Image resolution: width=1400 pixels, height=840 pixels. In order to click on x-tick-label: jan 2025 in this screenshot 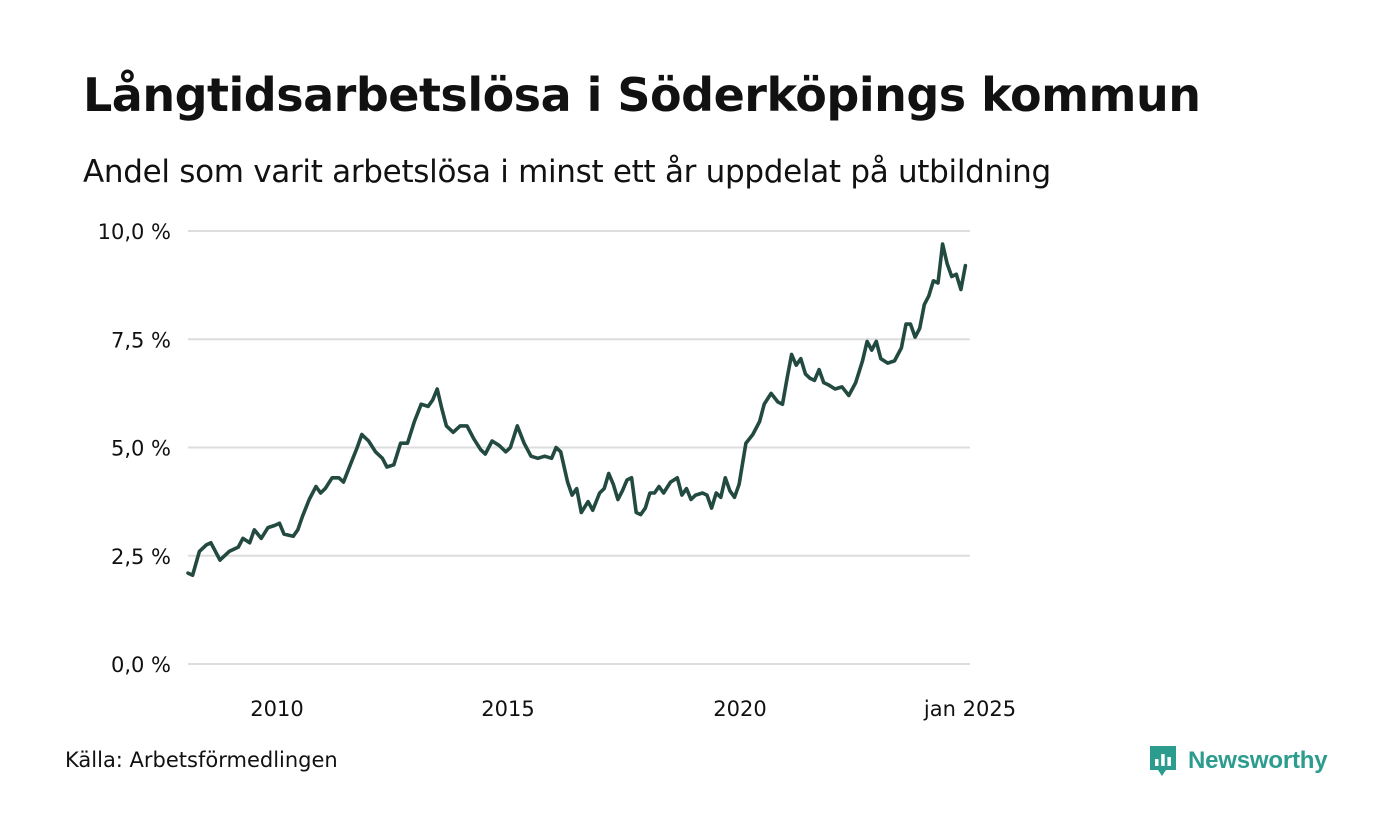, I will do `click(969, 709)`.